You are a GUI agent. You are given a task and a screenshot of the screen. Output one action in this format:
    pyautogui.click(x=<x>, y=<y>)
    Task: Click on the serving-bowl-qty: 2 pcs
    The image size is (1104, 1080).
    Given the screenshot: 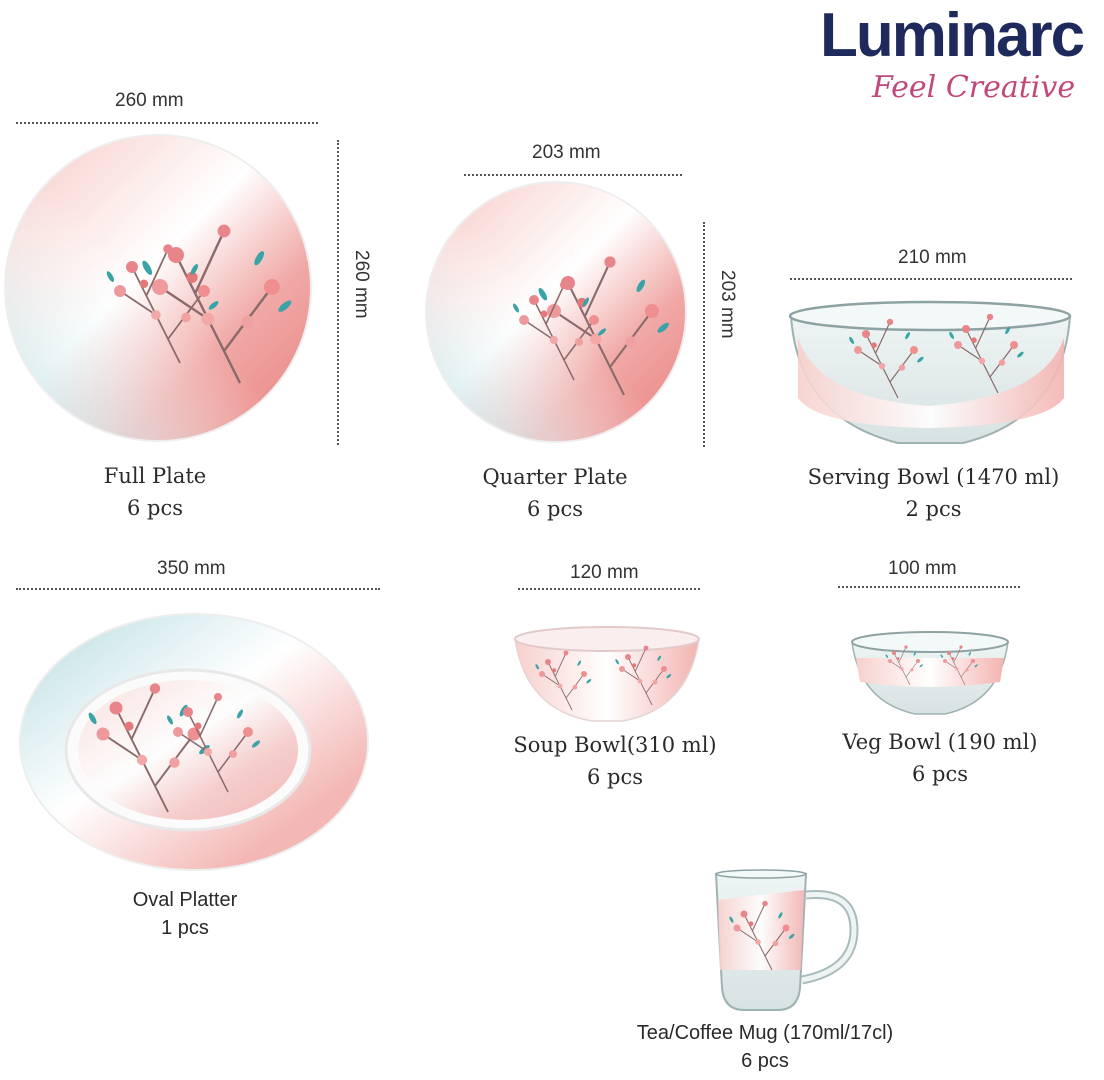 What is the action you would take?
    pyautogui.click(x=933, y=509)
    